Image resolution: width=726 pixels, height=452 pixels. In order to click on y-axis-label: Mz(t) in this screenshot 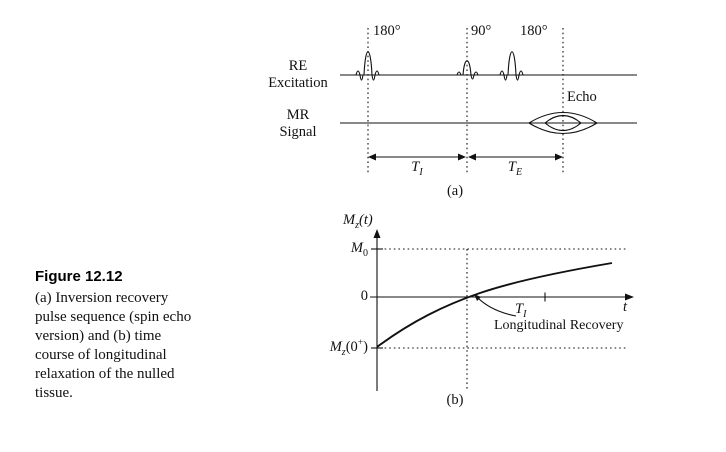, I will do `click(358, 221)`.